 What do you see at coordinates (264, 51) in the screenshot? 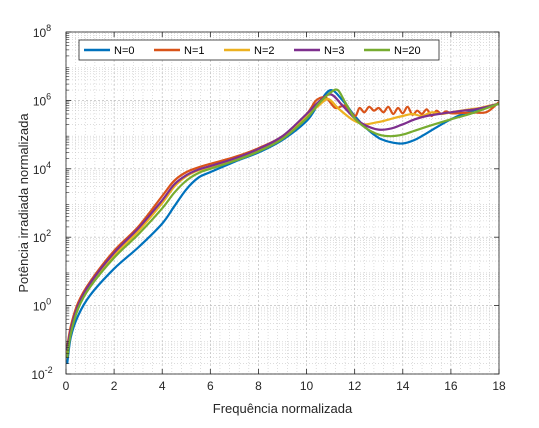
I see `legend-label-n-2: N=2` at bounding box center [264, 51].